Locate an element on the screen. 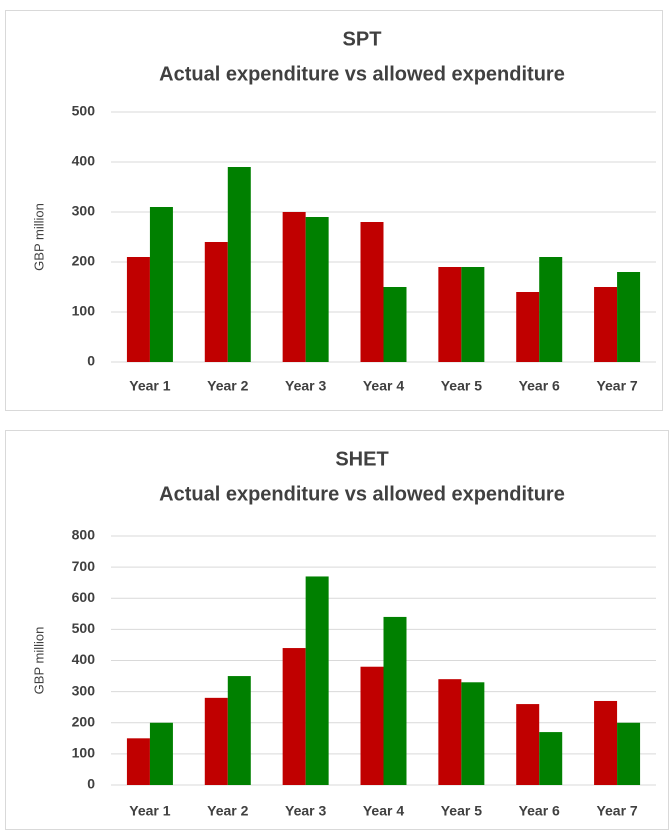  chart-title: SHET is located at coordinates (361, 459).